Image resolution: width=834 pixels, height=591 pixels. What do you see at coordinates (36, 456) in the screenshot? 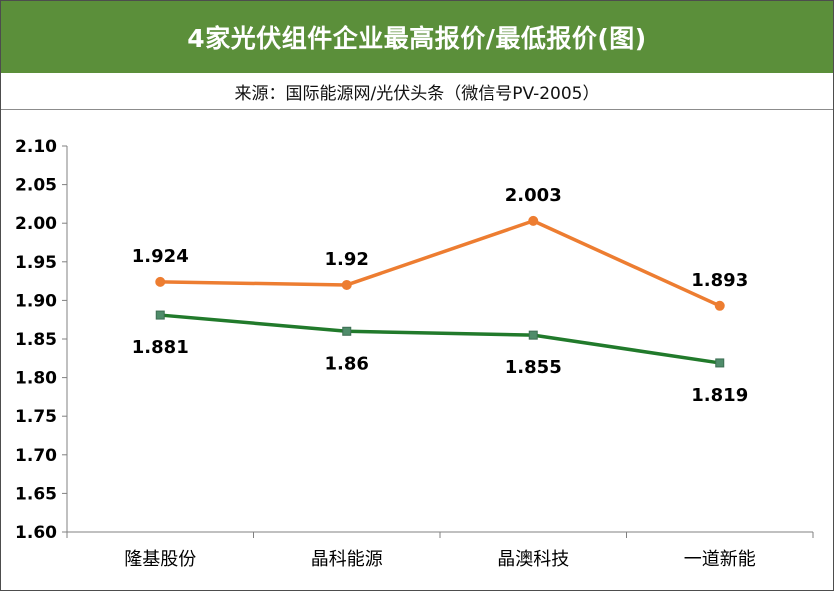
I see `y-tick-label: 1.70` at bounding box center [36, 456].